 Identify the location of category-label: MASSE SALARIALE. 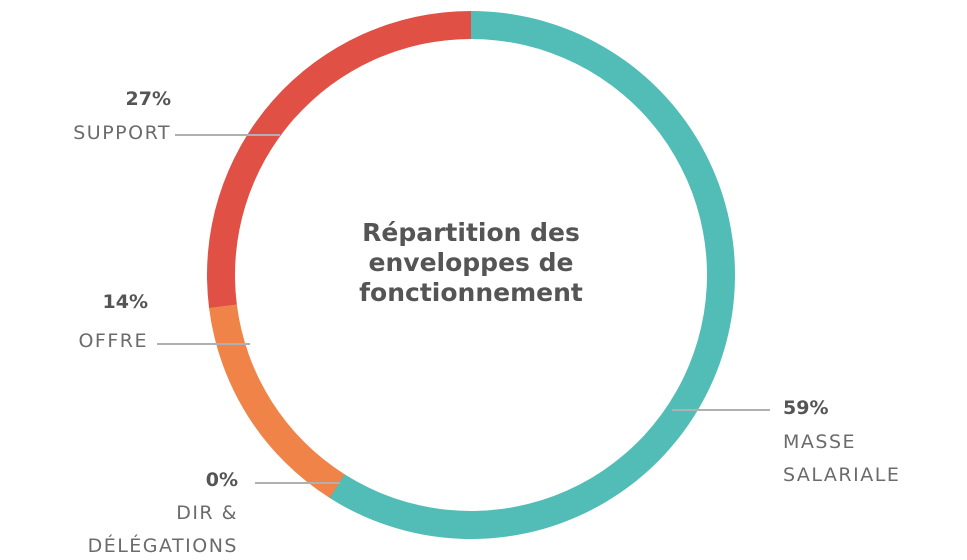
(842, 458).